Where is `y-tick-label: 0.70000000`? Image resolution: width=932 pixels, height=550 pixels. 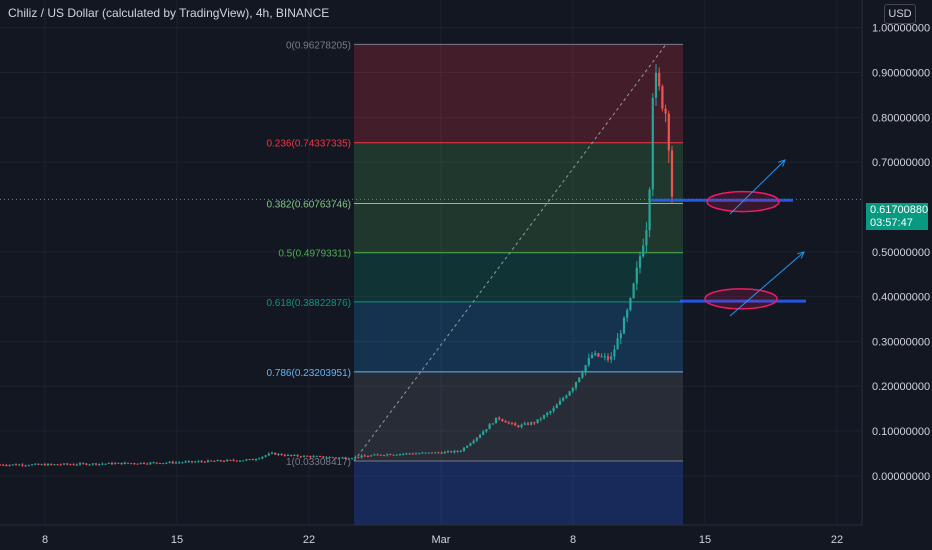 y-tick-label: 0.70000000 is located at coordinates (901, 163).